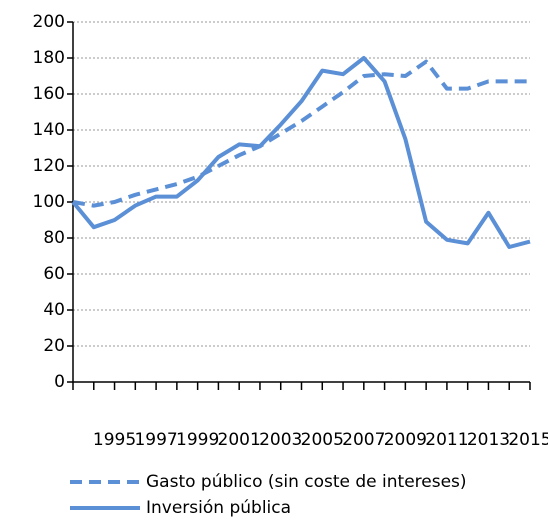 This screenshot has width=548, height=522. I want to click on y-tick-label: 160, so click(49, 94).